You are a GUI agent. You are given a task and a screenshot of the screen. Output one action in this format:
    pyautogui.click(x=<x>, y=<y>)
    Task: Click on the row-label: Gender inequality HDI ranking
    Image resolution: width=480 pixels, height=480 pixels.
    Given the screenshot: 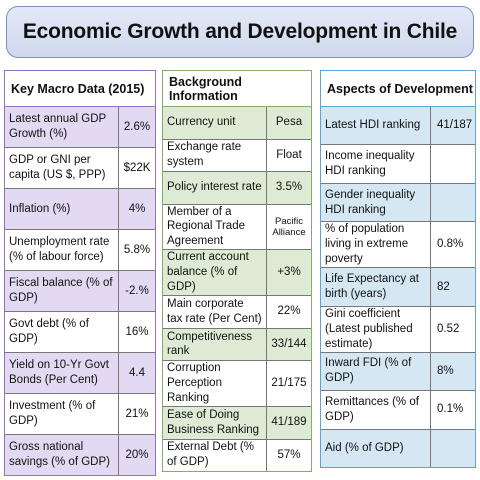 What is the action you would take?
    pyautogui.click(x=376, y=202)
    